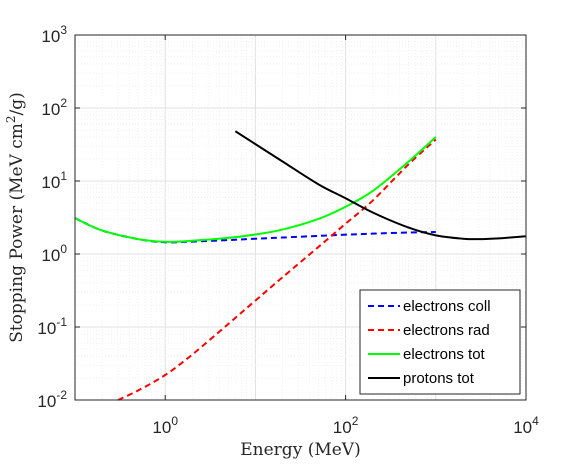 This screenshot has width=581, height=466. I want to click on y-axis-title-main: Stopping Power (MeV cm, so click(17, 233).